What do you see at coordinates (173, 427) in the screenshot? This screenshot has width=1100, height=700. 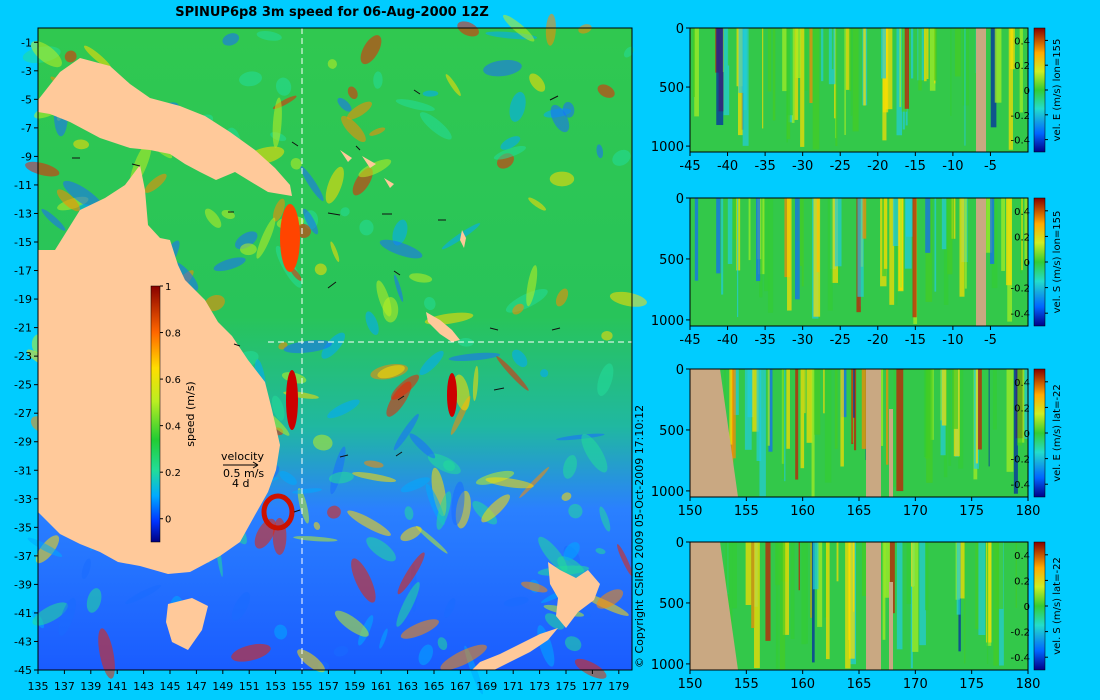 I see `map-colorbar-tick-label: 0.4` at bounding box center [173, 427].